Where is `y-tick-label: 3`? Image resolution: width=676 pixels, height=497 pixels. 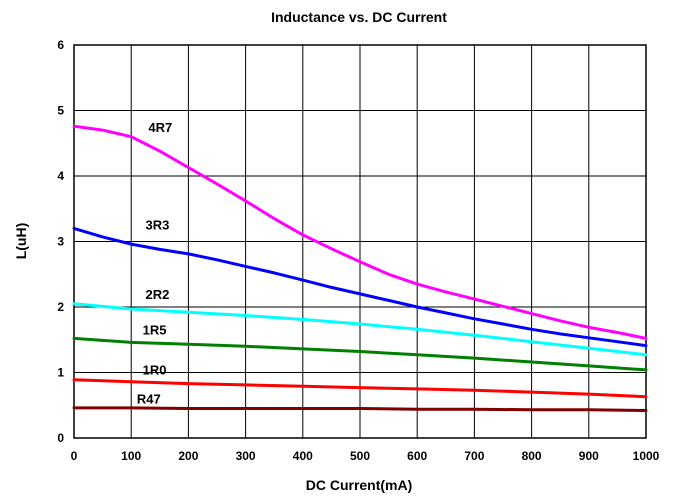 y-tick-label: 3 is located at coordinates (60, 242).